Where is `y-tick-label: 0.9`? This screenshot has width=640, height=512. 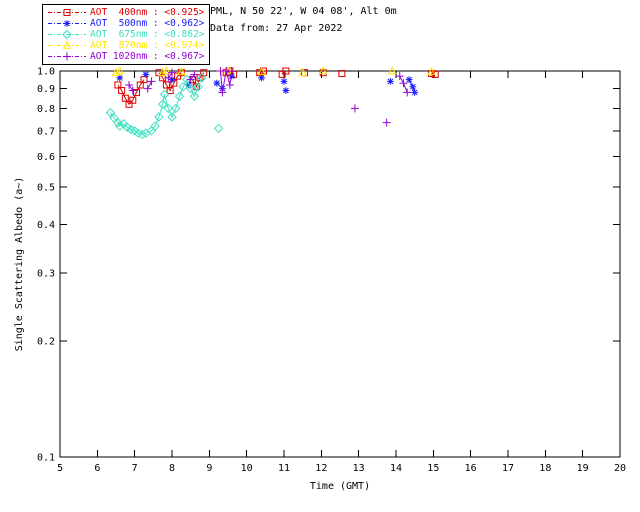 y-tick-label: 0.9 is located at coordinates (46, 89).